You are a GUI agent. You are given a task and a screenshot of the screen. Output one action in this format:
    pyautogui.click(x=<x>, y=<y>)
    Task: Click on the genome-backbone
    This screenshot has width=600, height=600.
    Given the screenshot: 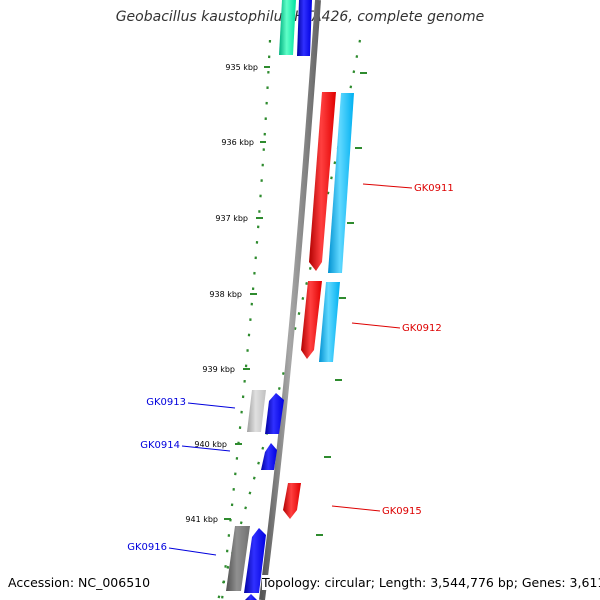 What is the action you would take?
    pyautogui.click(x=290, y=300)
    